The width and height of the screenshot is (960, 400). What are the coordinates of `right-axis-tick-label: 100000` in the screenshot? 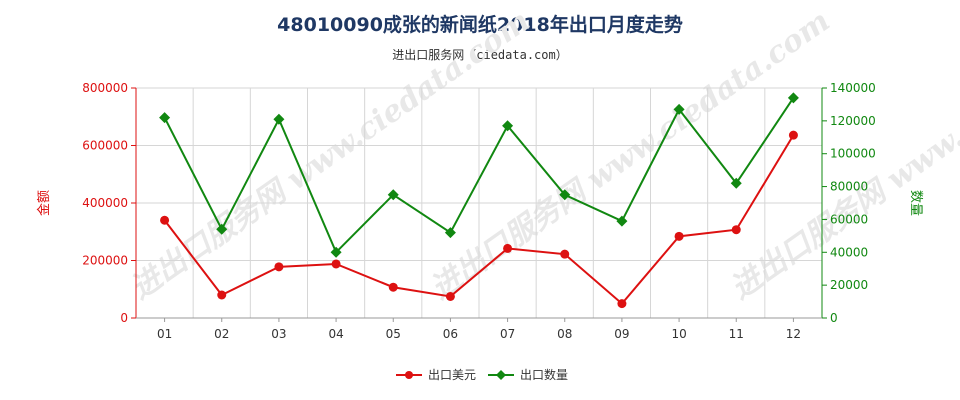 It's located at (853, 154).